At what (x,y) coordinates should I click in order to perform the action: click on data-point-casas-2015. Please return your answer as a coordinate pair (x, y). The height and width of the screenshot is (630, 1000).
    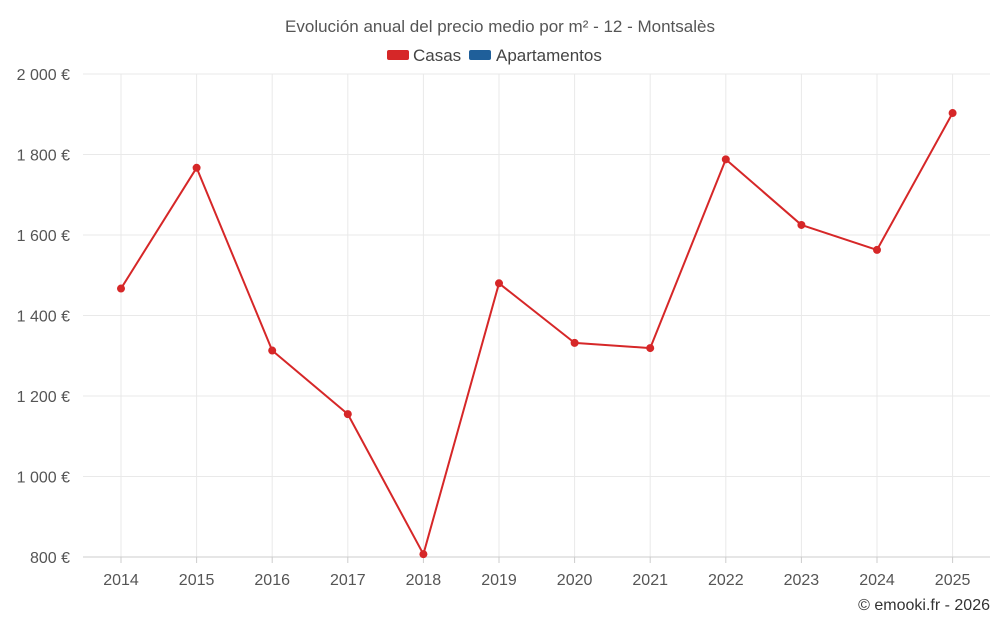
    Looking at the image, I should click on (196, 167).